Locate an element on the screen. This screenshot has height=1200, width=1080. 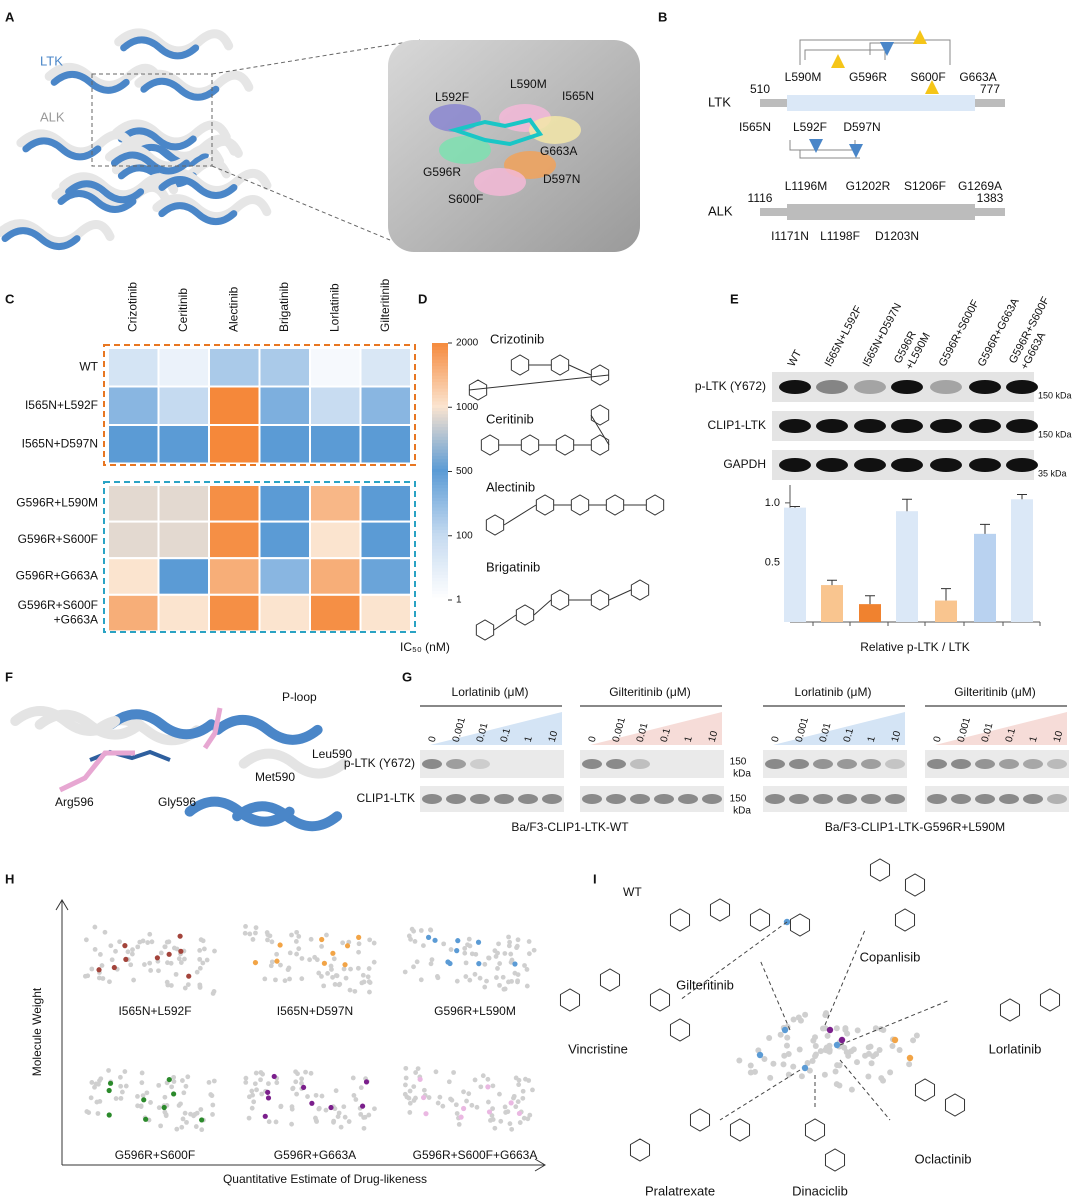
x-axis-label: Relative p-LTK / LTK is located at coordinates (915, 647).